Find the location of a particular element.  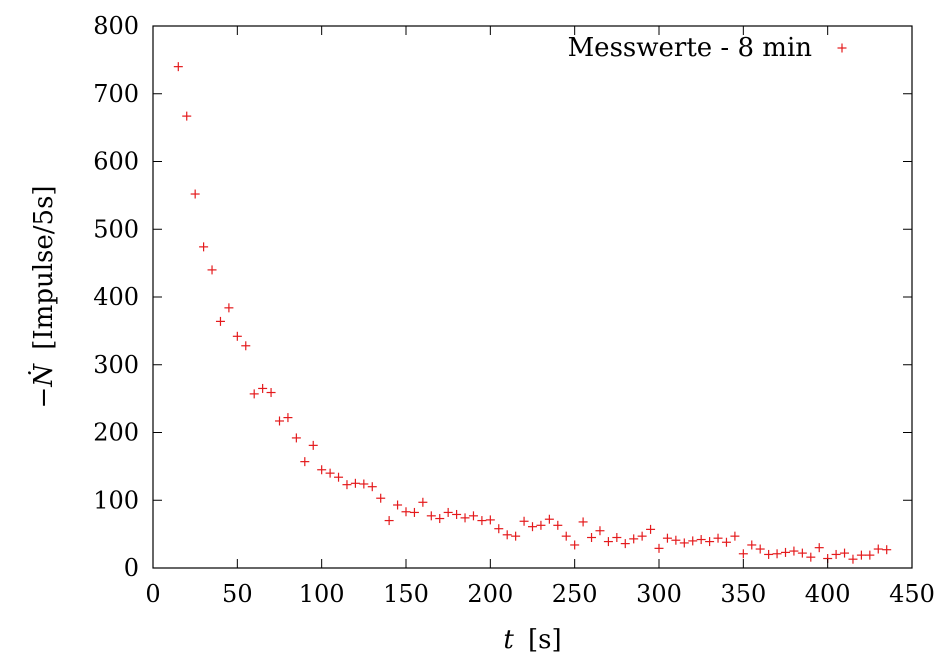

x-axis-label-var: t is located at coordinates (508, 640).